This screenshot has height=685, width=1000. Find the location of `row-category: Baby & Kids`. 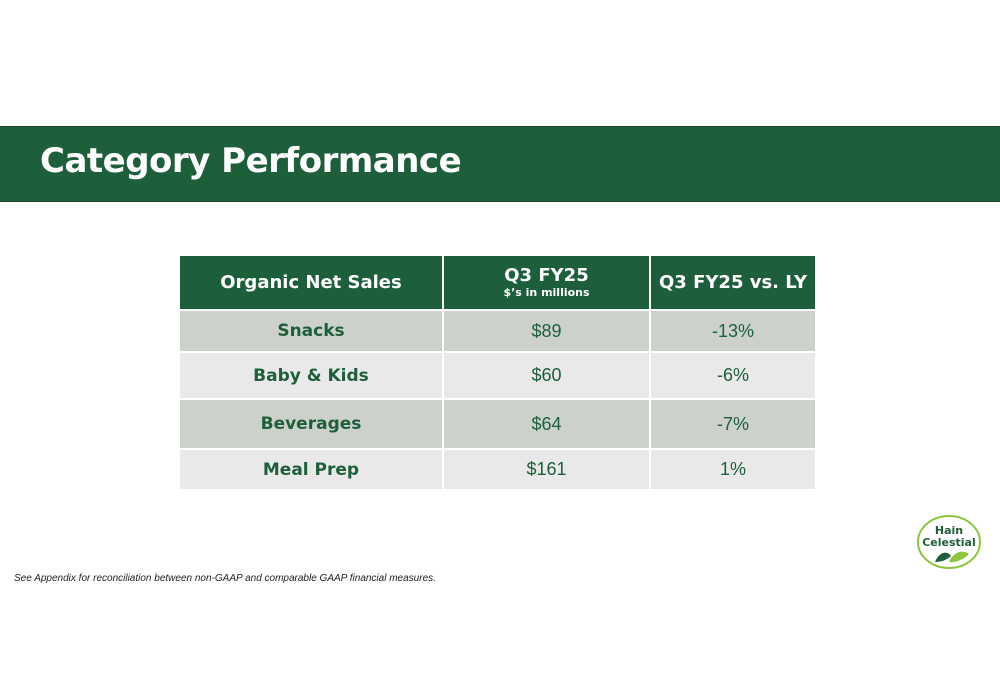

row-category: Baby & Kids is located at coordinates (312, 376).